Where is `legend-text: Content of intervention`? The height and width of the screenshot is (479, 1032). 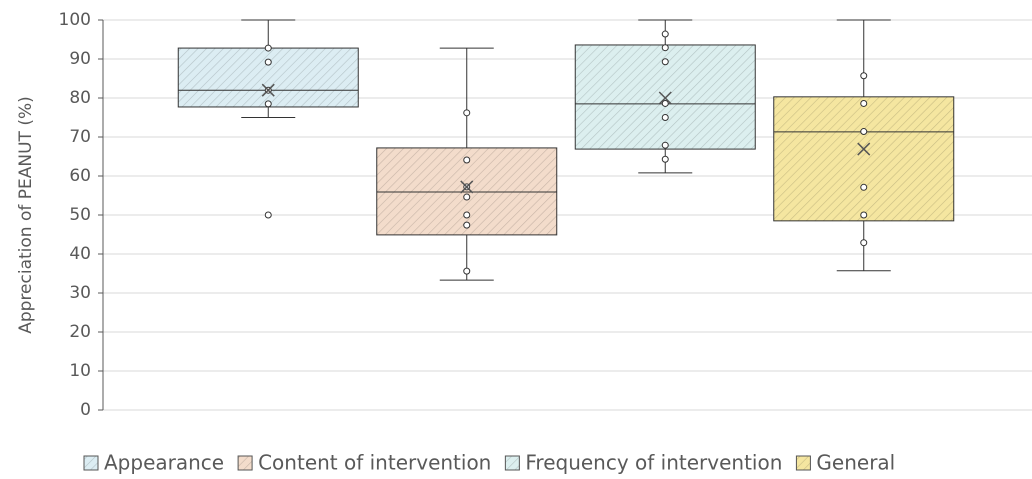
legend-text: Content of intervention is located at coordinates (374, 463).